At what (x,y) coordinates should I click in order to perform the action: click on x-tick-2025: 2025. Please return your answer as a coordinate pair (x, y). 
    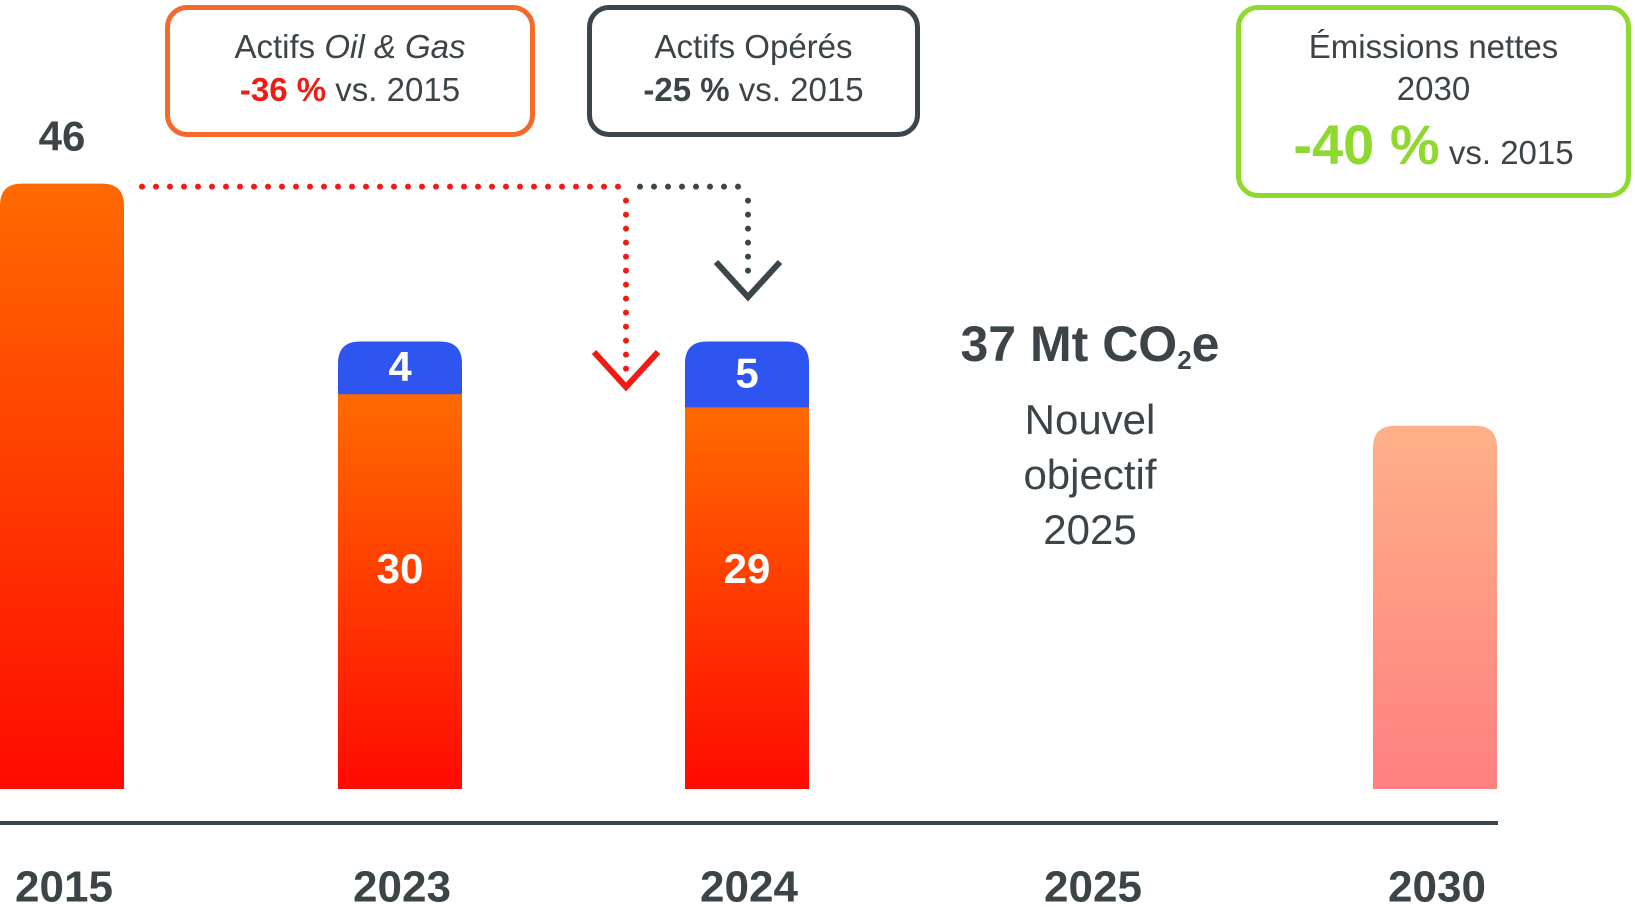
    Looking at the image, I should click on (1093, 885).